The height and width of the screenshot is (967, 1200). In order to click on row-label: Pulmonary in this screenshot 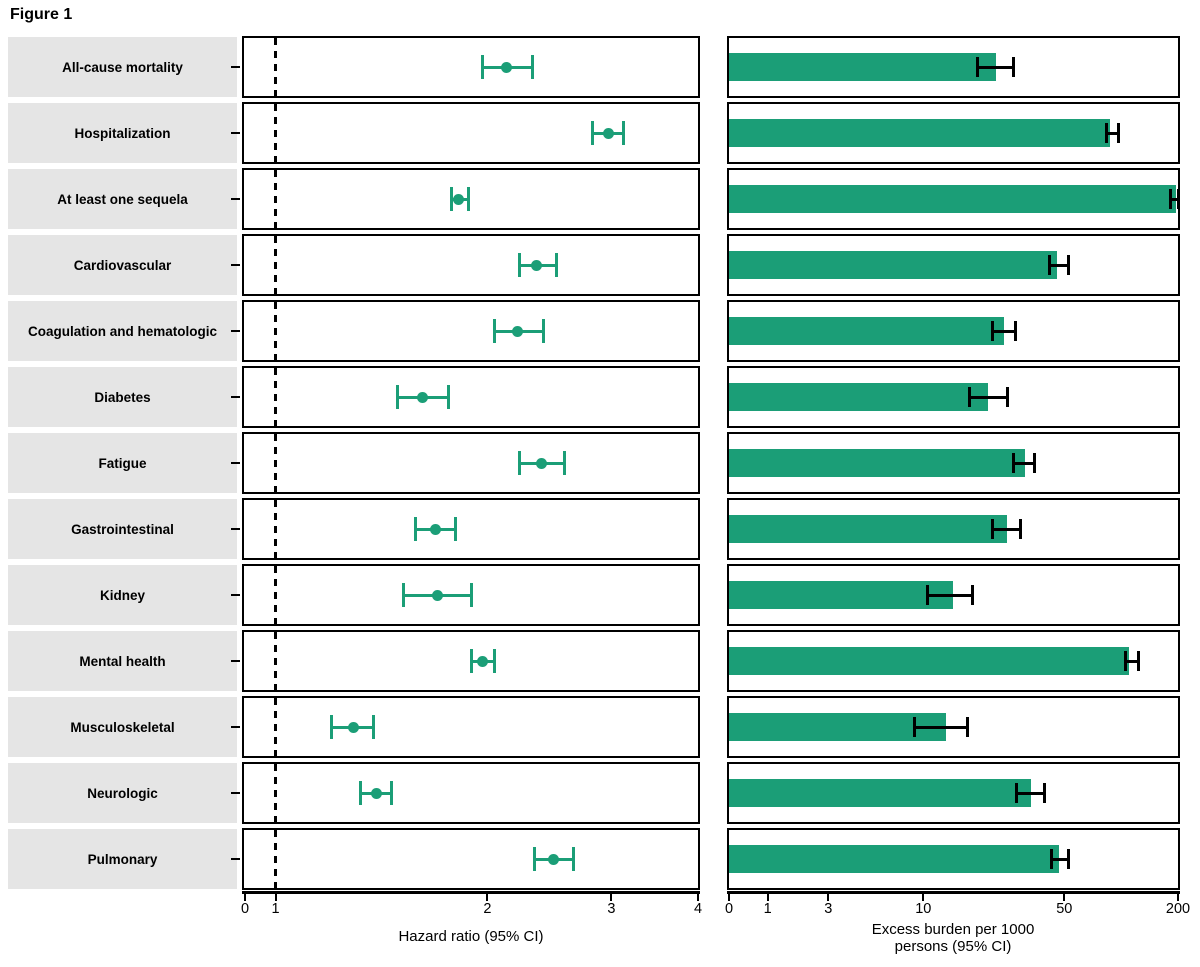, I will do `click(122, 859)`.